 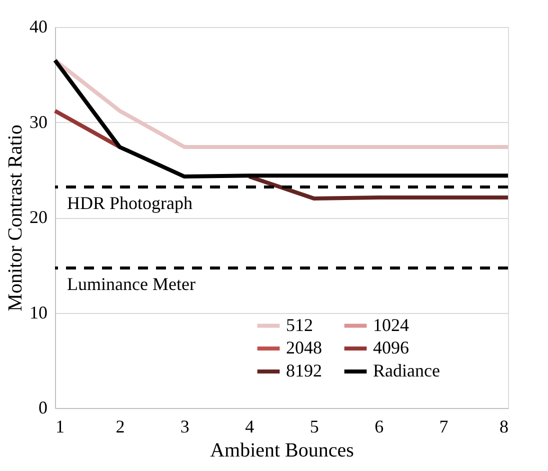 What do you see at coordinates (131, 284) in the screenshot?
I see `ref-line-label: Luminance Meter` at bounding box center [131, 284].